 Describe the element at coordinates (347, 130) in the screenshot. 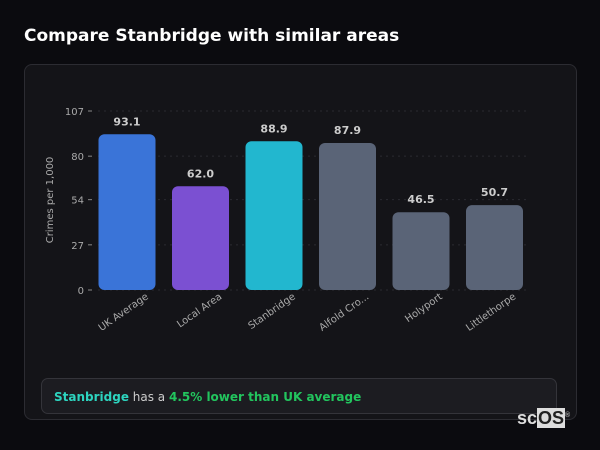

I see `data-label: 87.9` at that location.